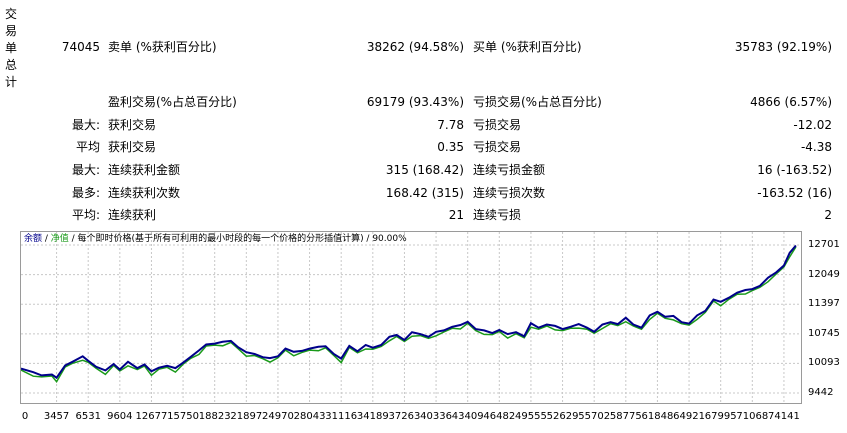 The image size is (847, 433). I want to click on largest-loss-label: 亏损交易, so click(497, 125).